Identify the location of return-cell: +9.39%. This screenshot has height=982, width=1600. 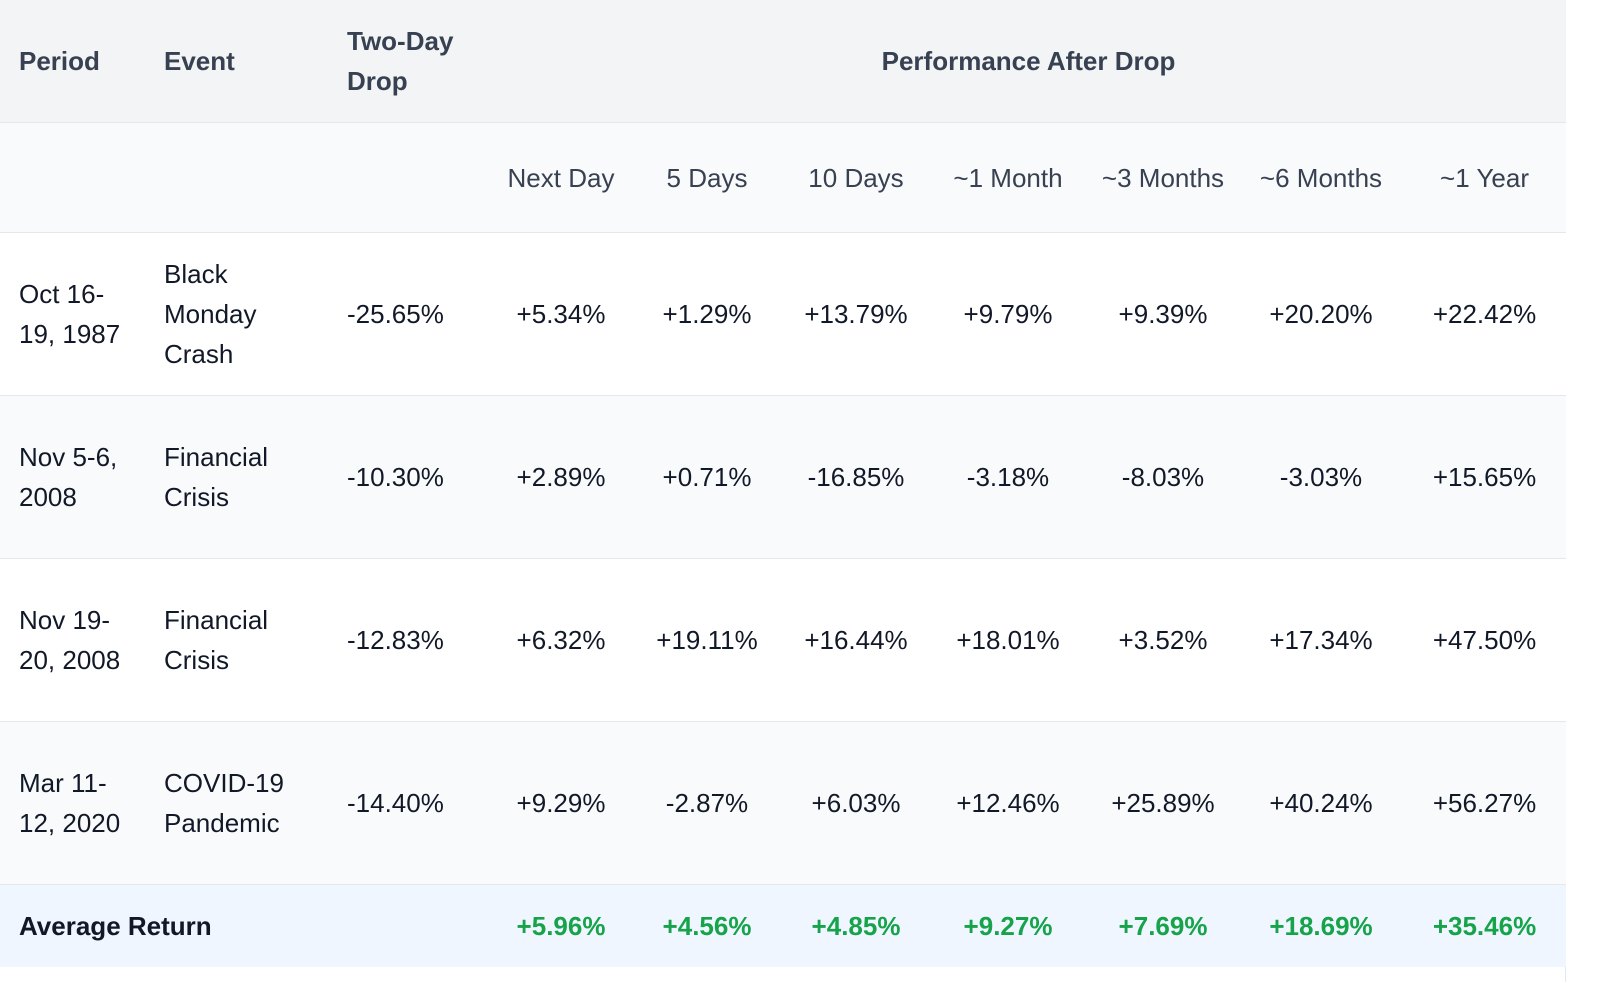
(1163, 314).